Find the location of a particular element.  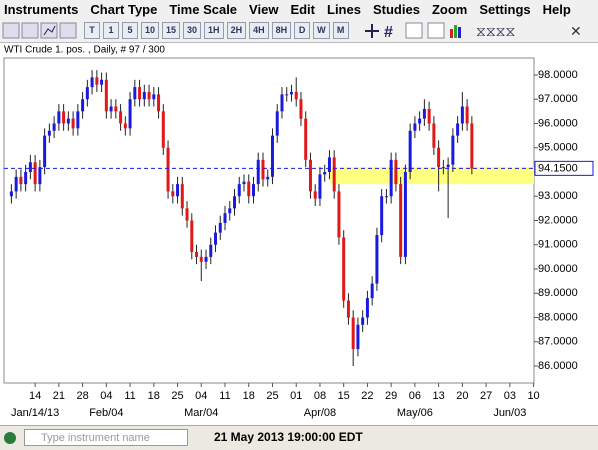

menu-item: Settings is located at coordinates (505, 9).